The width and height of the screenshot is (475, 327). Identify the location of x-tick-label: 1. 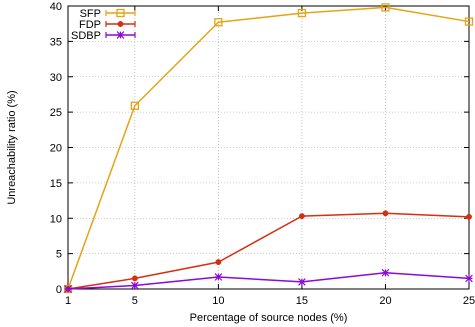
(68, 301).